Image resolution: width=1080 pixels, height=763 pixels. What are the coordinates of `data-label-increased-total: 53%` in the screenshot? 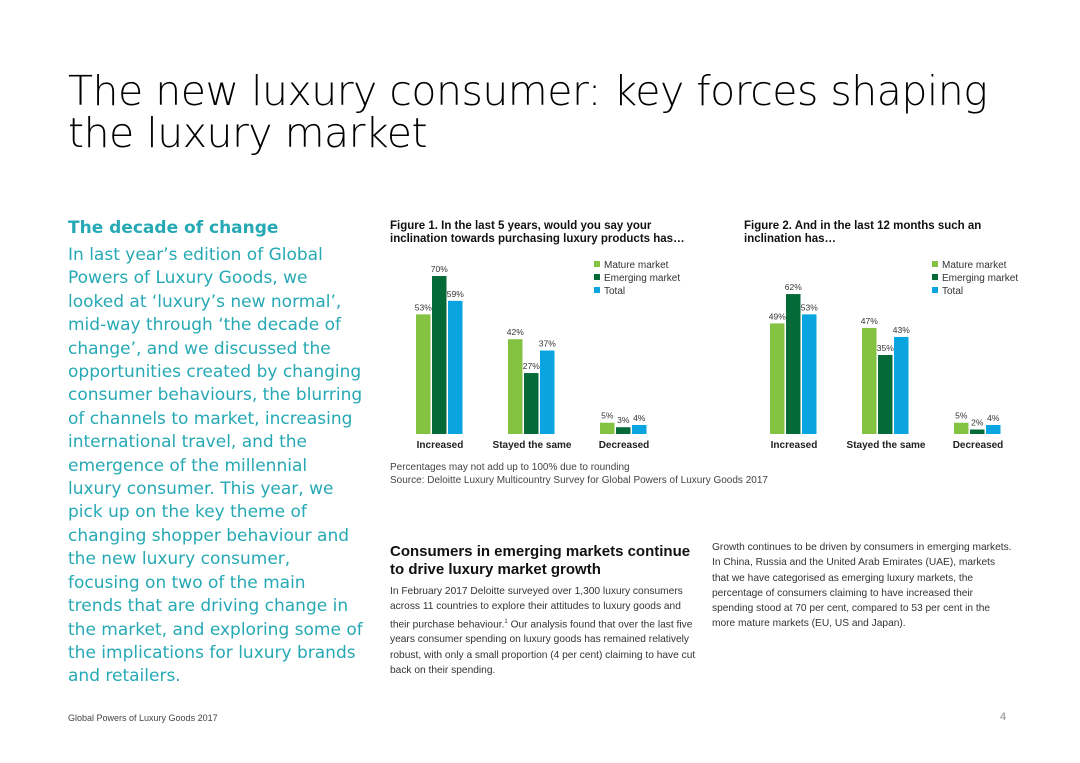 It's located at (809, 307).